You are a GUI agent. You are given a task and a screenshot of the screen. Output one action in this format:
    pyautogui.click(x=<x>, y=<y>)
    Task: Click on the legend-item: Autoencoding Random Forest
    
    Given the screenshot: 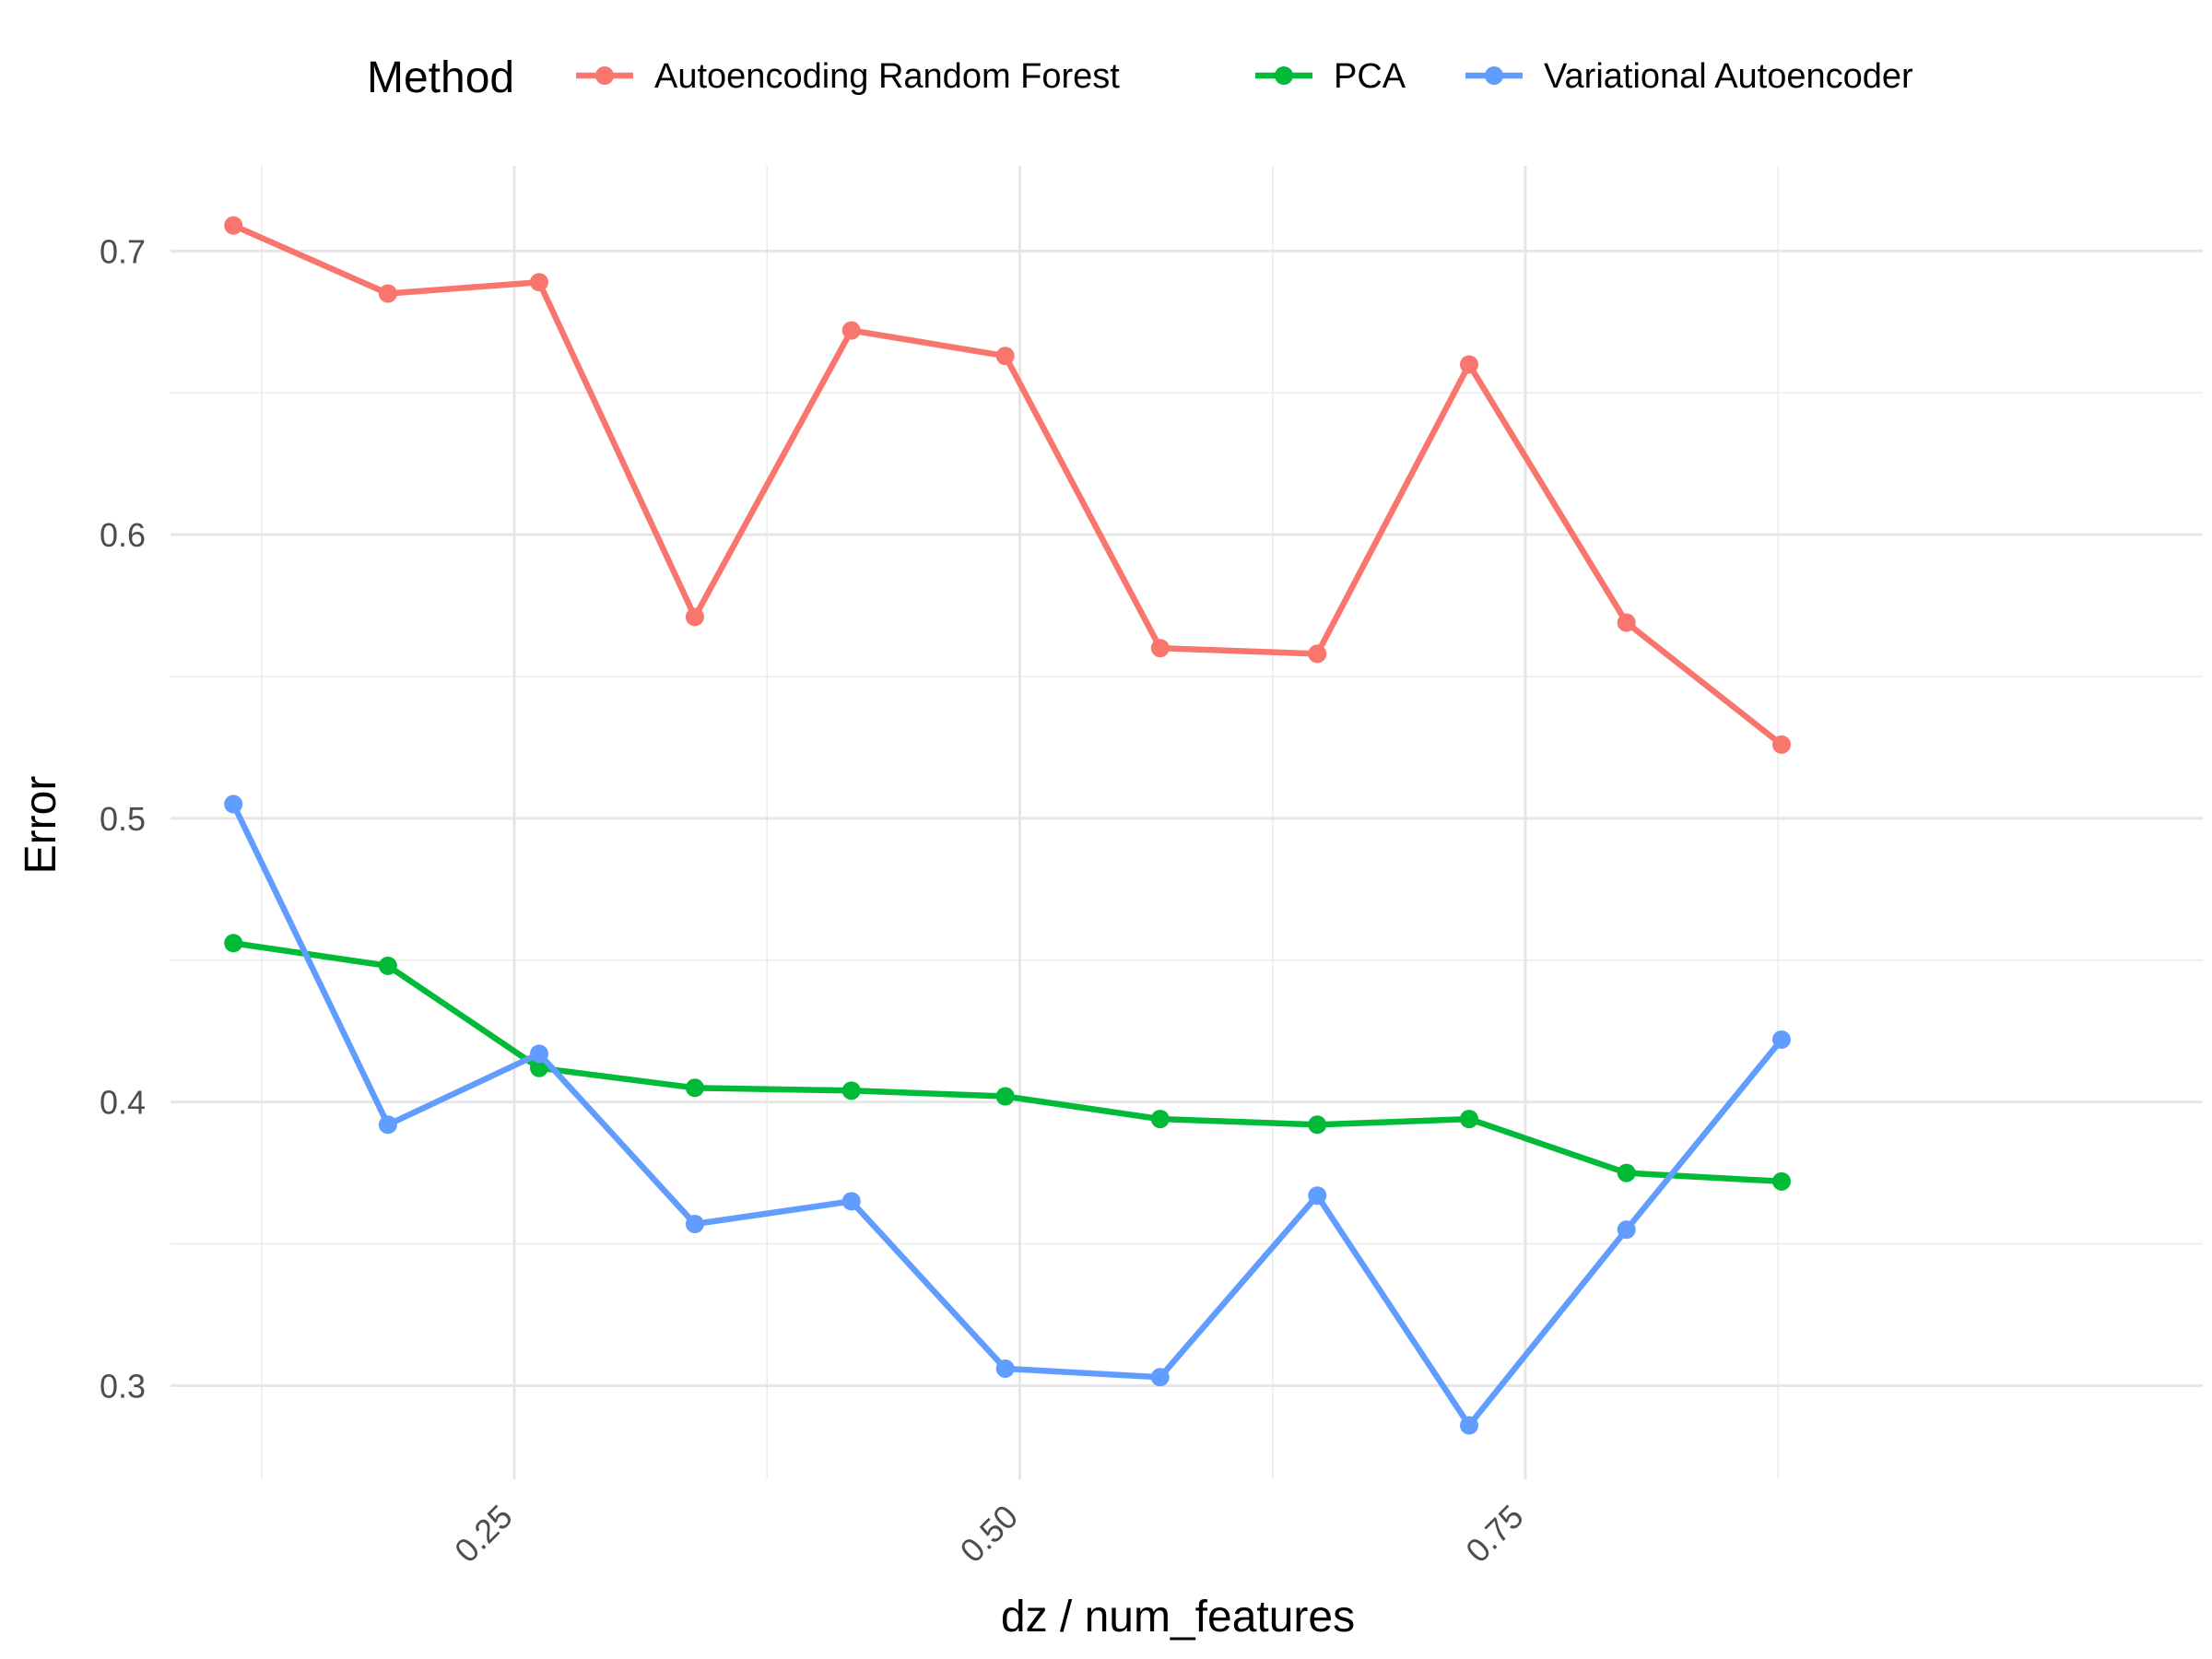 What is the action you would take?
    pyautogui.click(x=848, y=76)
    